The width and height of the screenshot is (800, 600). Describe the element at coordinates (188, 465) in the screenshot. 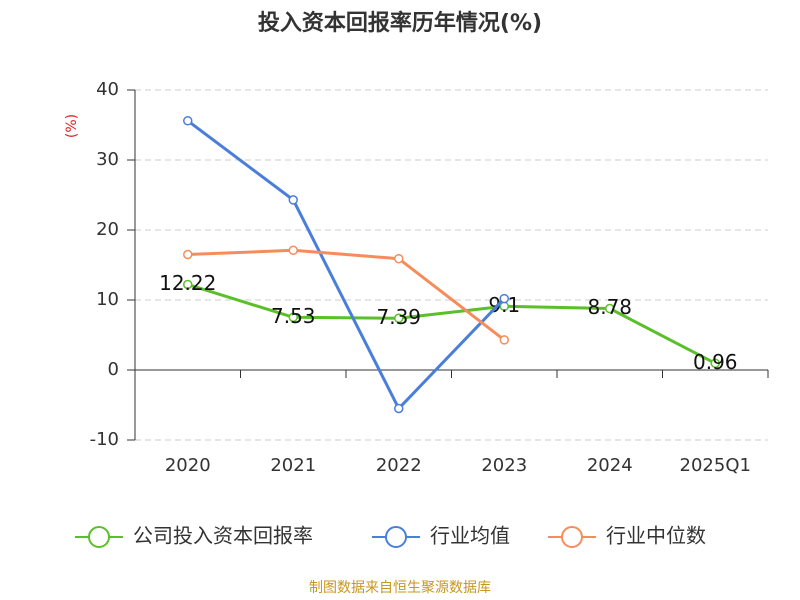

I see `x-tick-label: 2020` at that location.